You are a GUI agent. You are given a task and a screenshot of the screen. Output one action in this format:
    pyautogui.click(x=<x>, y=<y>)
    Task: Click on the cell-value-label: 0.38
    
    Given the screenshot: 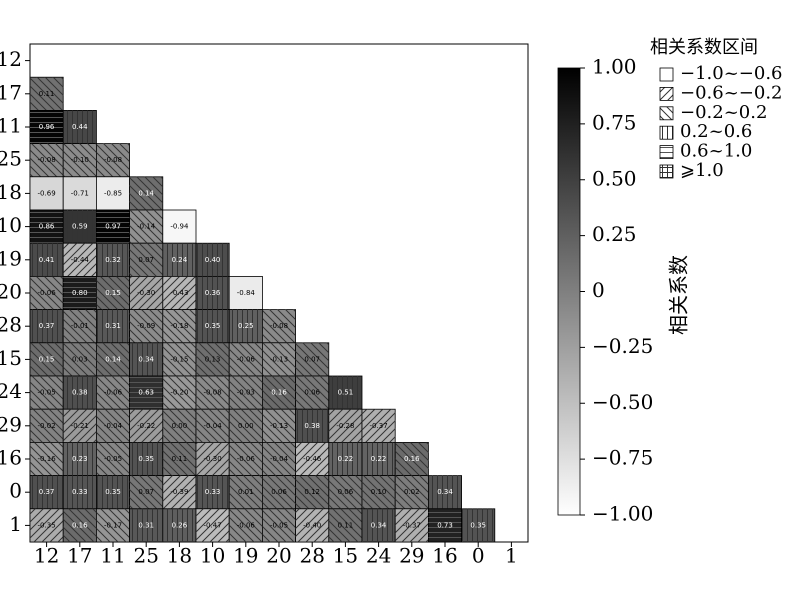 What is the action you would take?
    pyautogui.click(x=312, y=426)
    